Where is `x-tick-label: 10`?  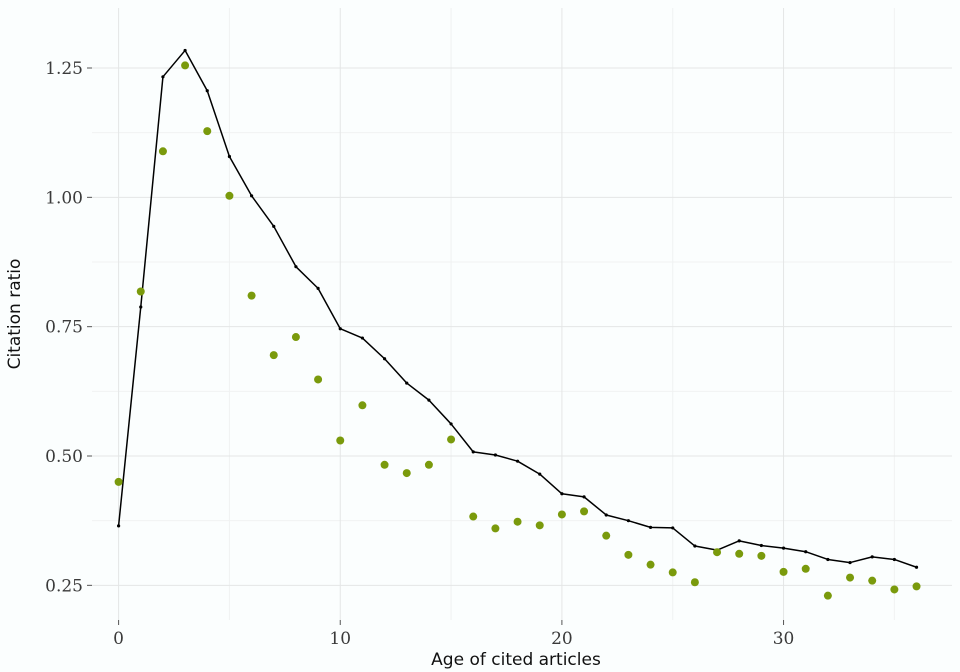
x-tick-label: 10 is located at coordinates (340, 639).